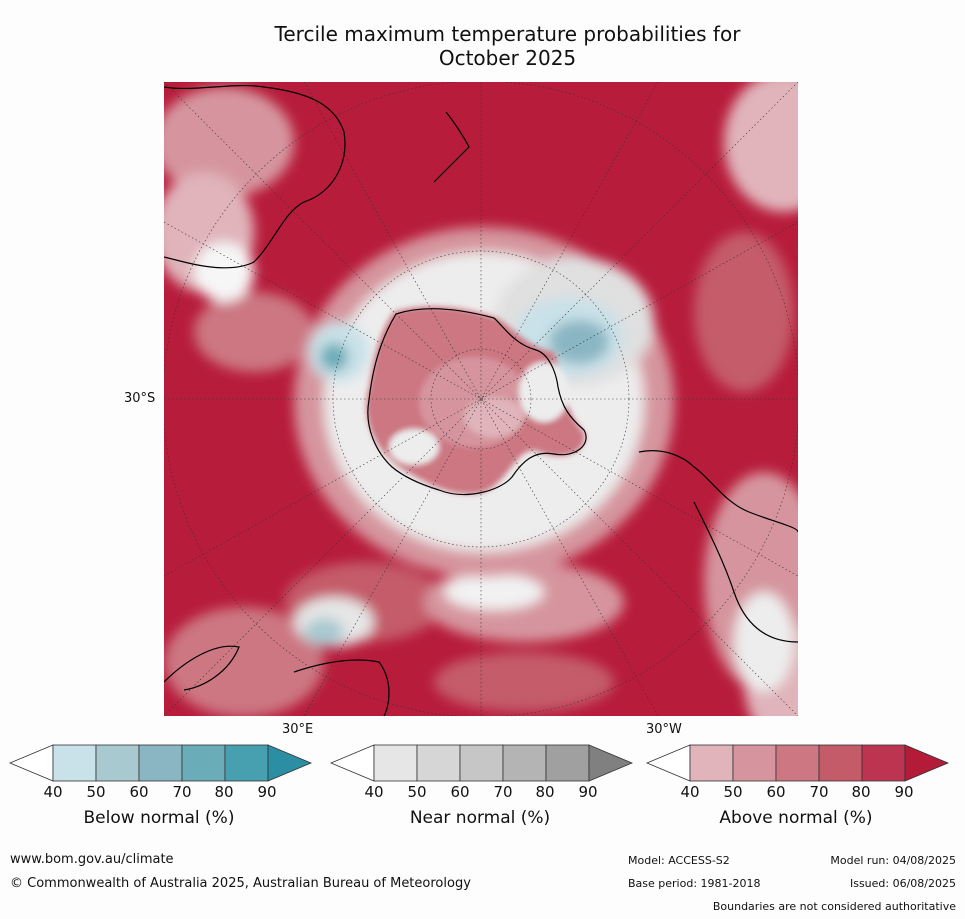 This screenshot has height=919, width=965. Describe the element at coordinates (159, 792) in the screenshot. I see `colorbar-below-normal-ticks: 40 50 60 70 80 90` at that location.